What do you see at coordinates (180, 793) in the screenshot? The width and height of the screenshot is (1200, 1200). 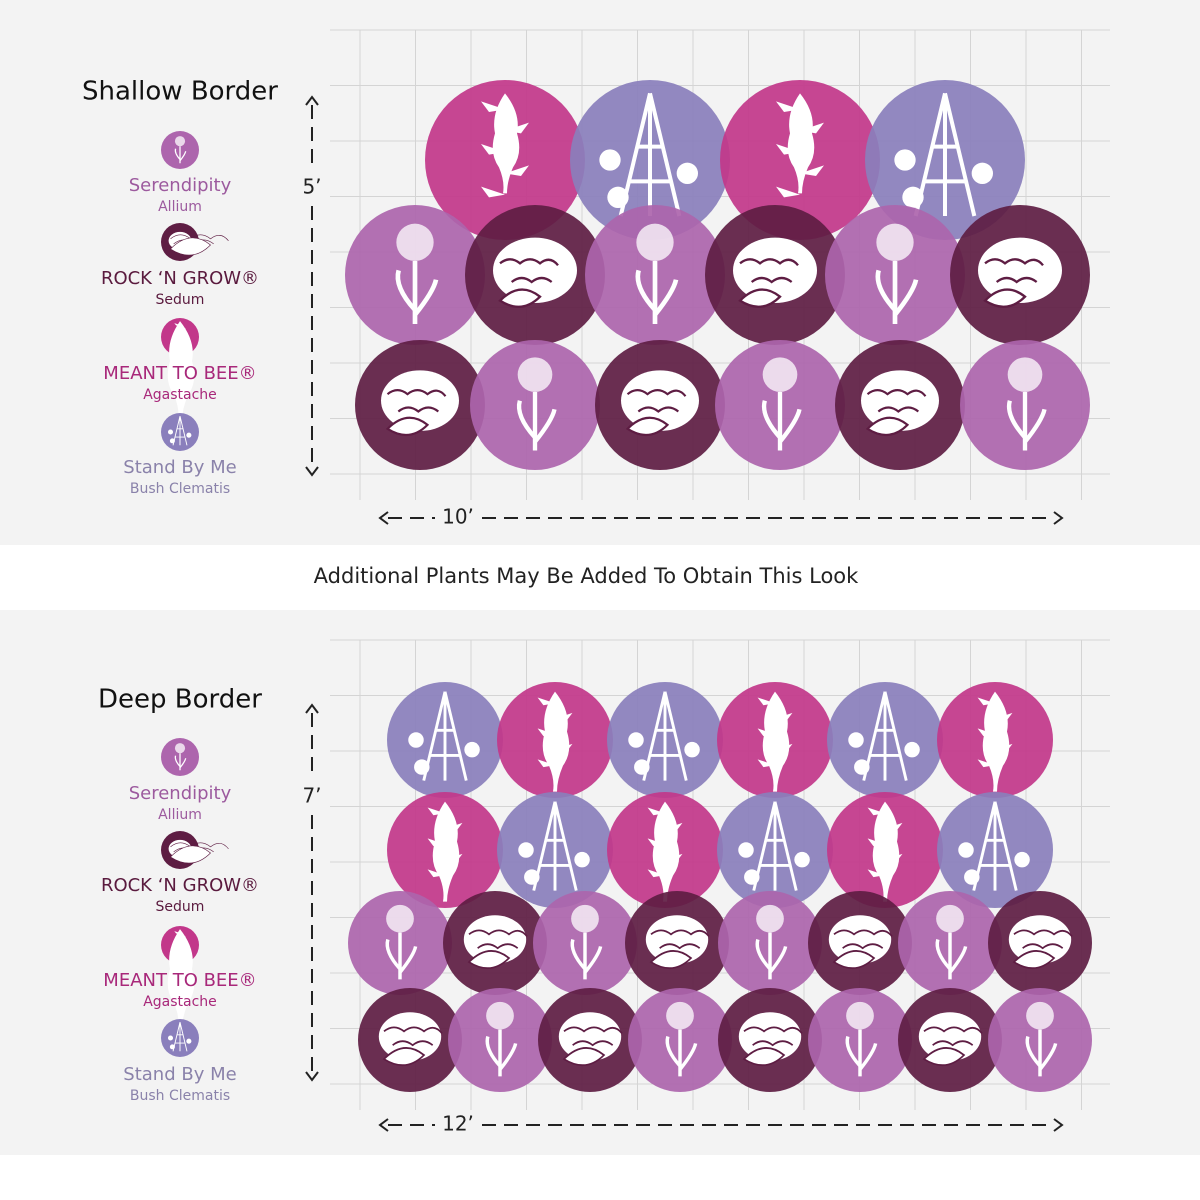 I see `legend-name: Serendipity` at bounding box center [180, 793].